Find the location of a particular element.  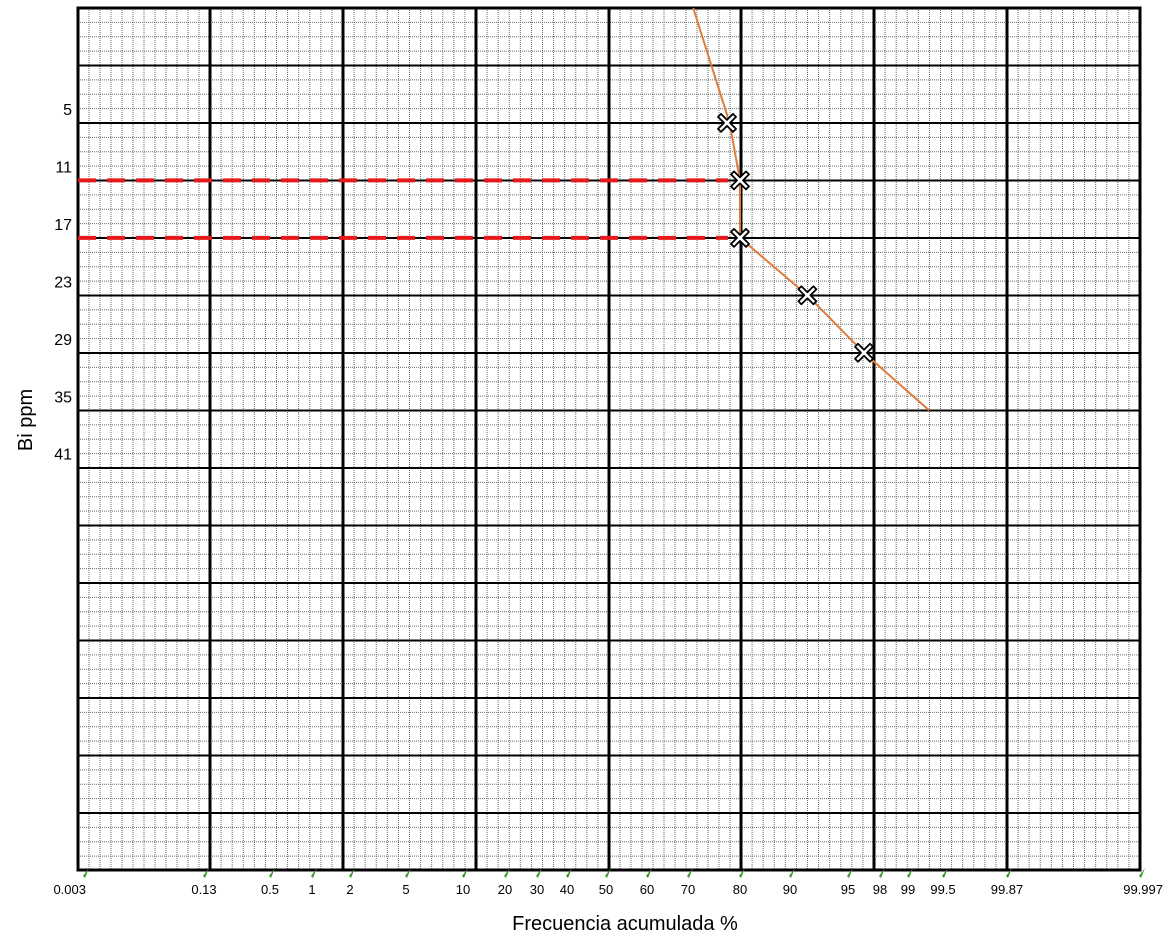

x-tick-label: 0.5 is located at coordinates (270, 889).